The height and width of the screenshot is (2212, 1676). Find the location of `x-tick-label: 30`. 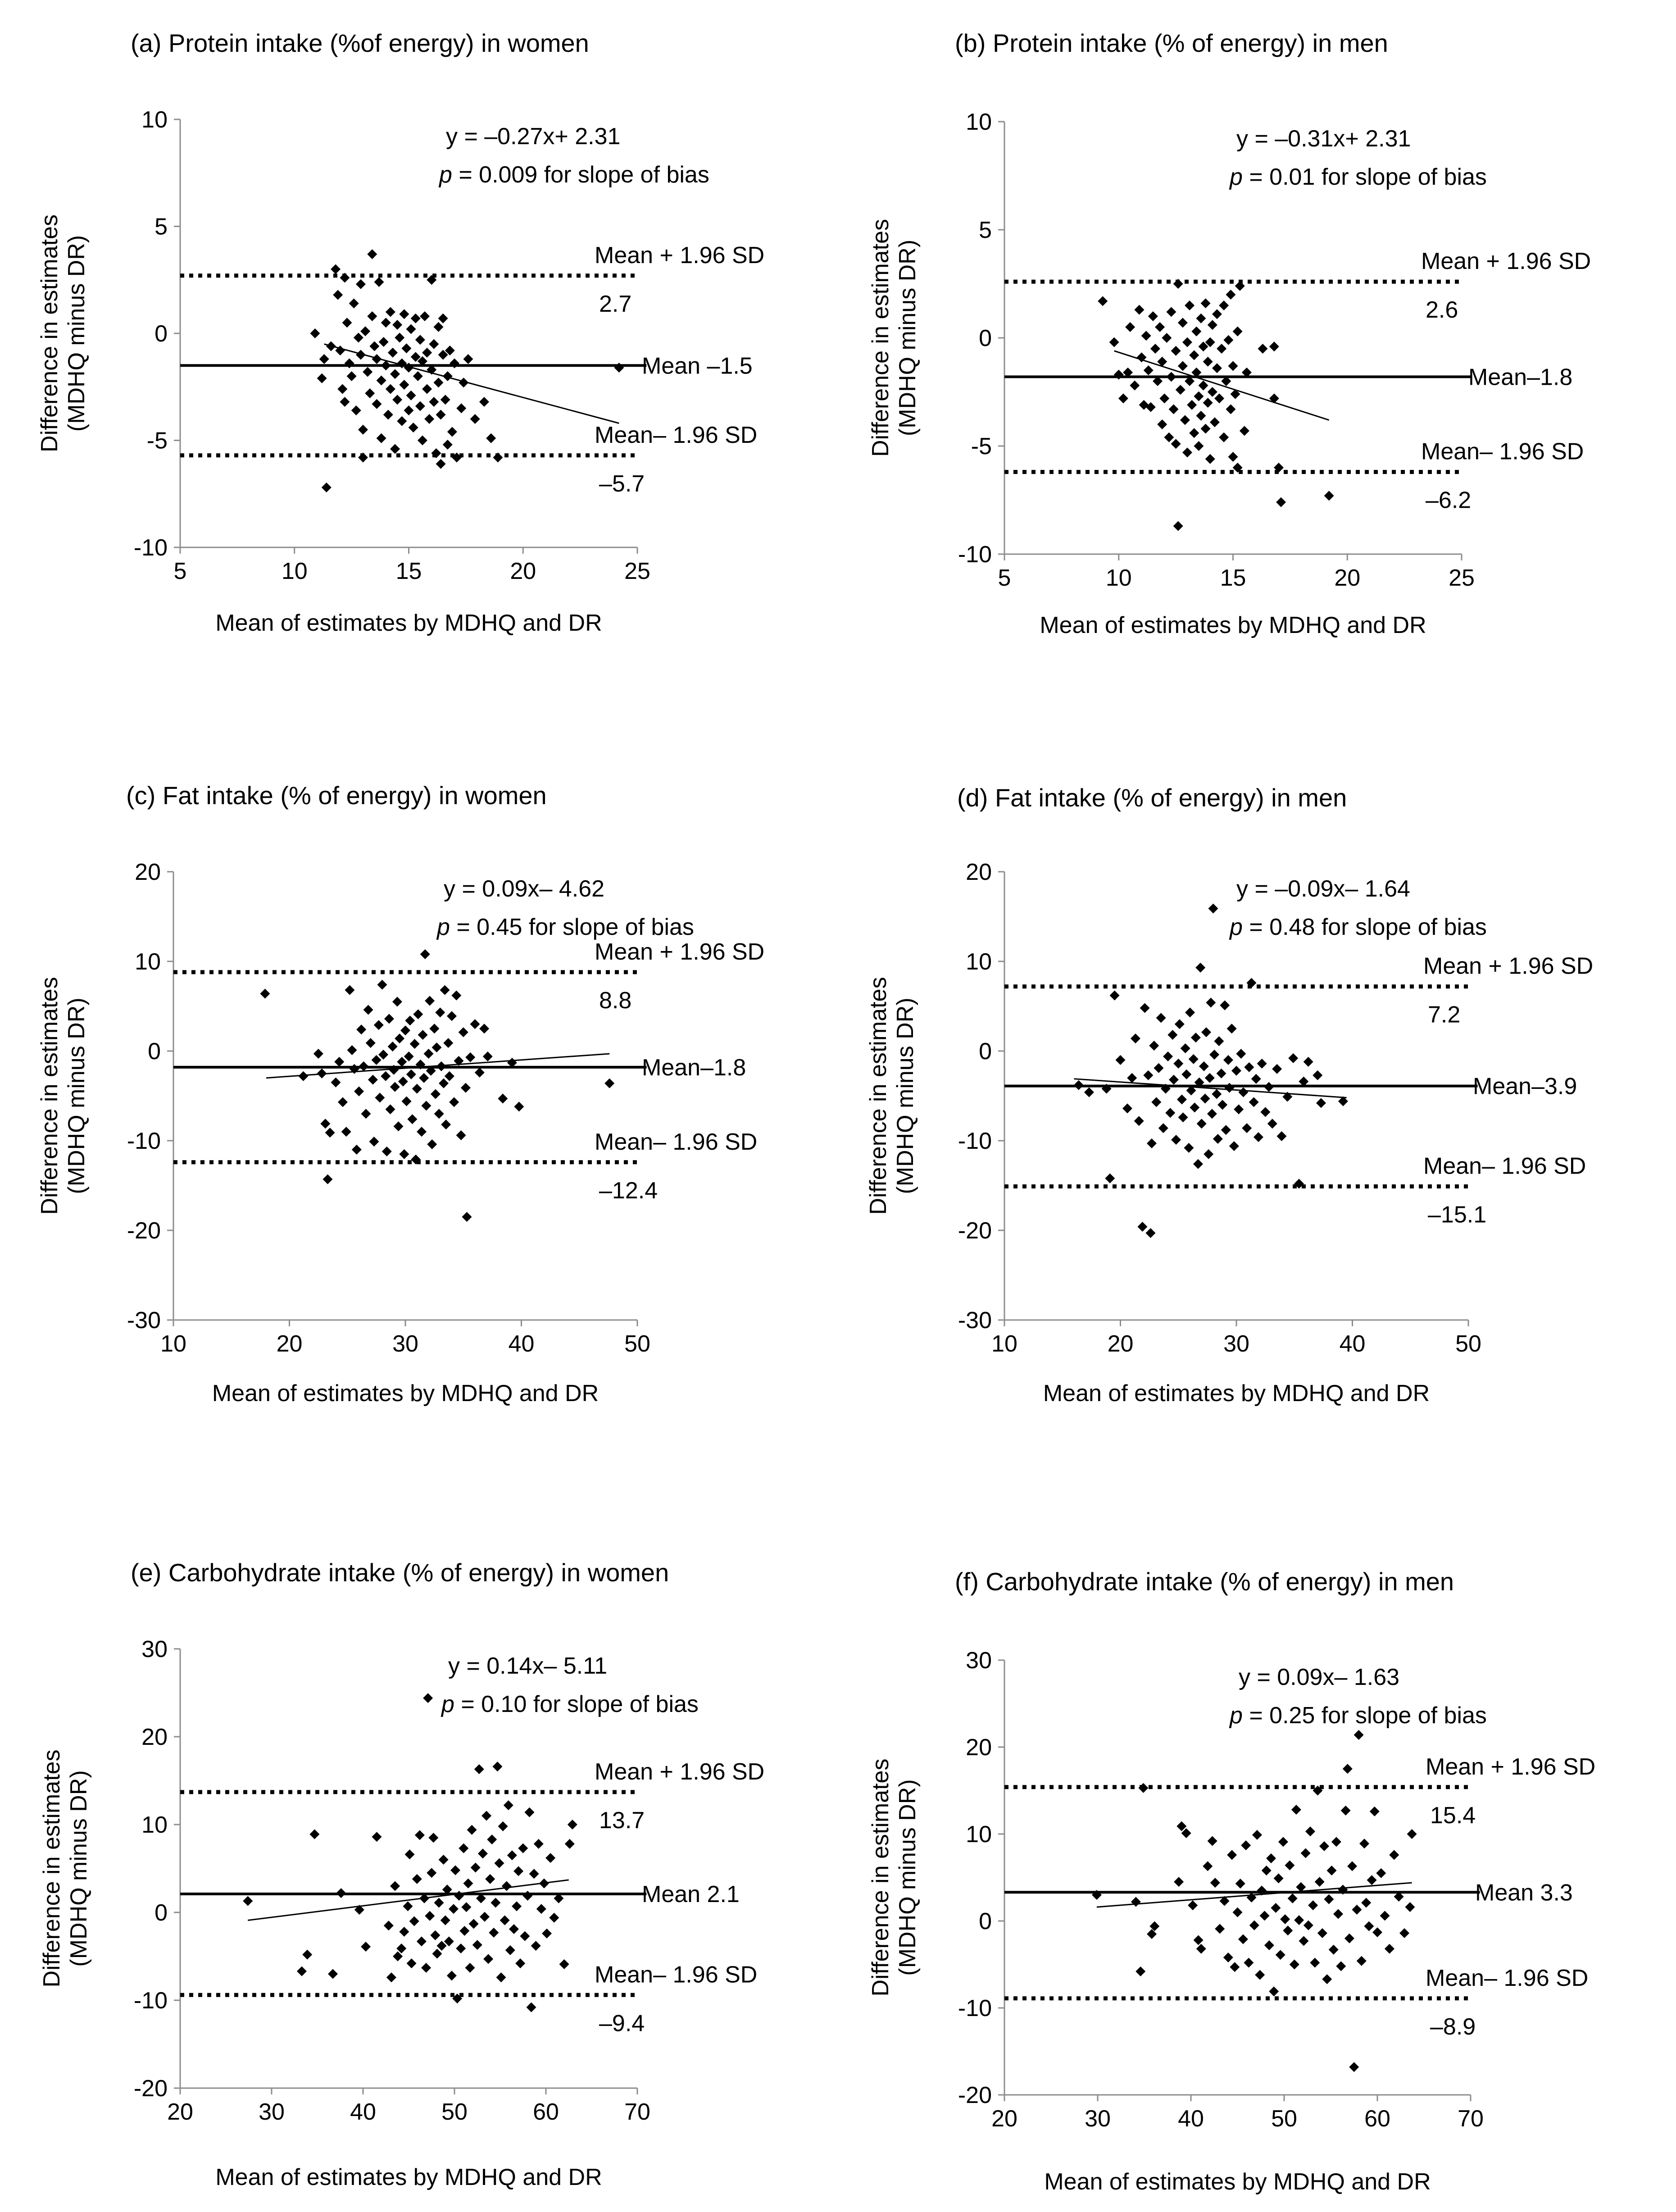

x-tick-label: 30 is located at coordinates (272, 2112).